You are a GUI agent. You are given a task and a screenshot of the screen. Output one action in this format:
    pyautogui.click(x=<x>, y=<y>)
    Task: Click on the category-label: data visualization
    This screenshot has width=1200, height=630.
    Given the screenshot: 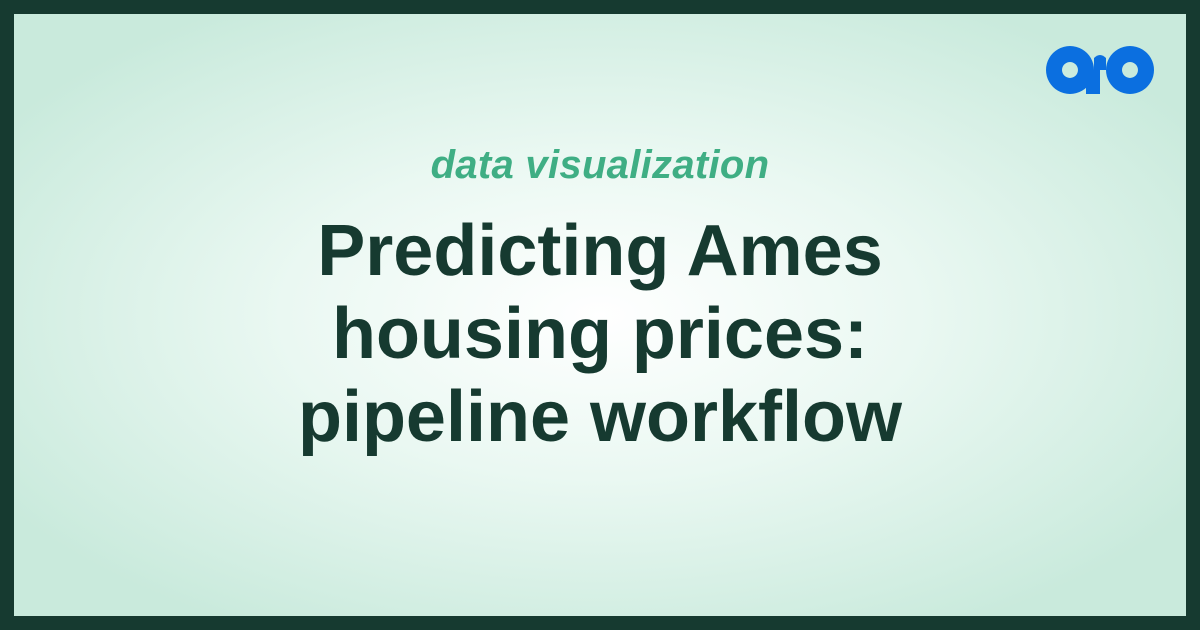 What is the action you would take?
    pyautogui.click(x=600, y=165)
    